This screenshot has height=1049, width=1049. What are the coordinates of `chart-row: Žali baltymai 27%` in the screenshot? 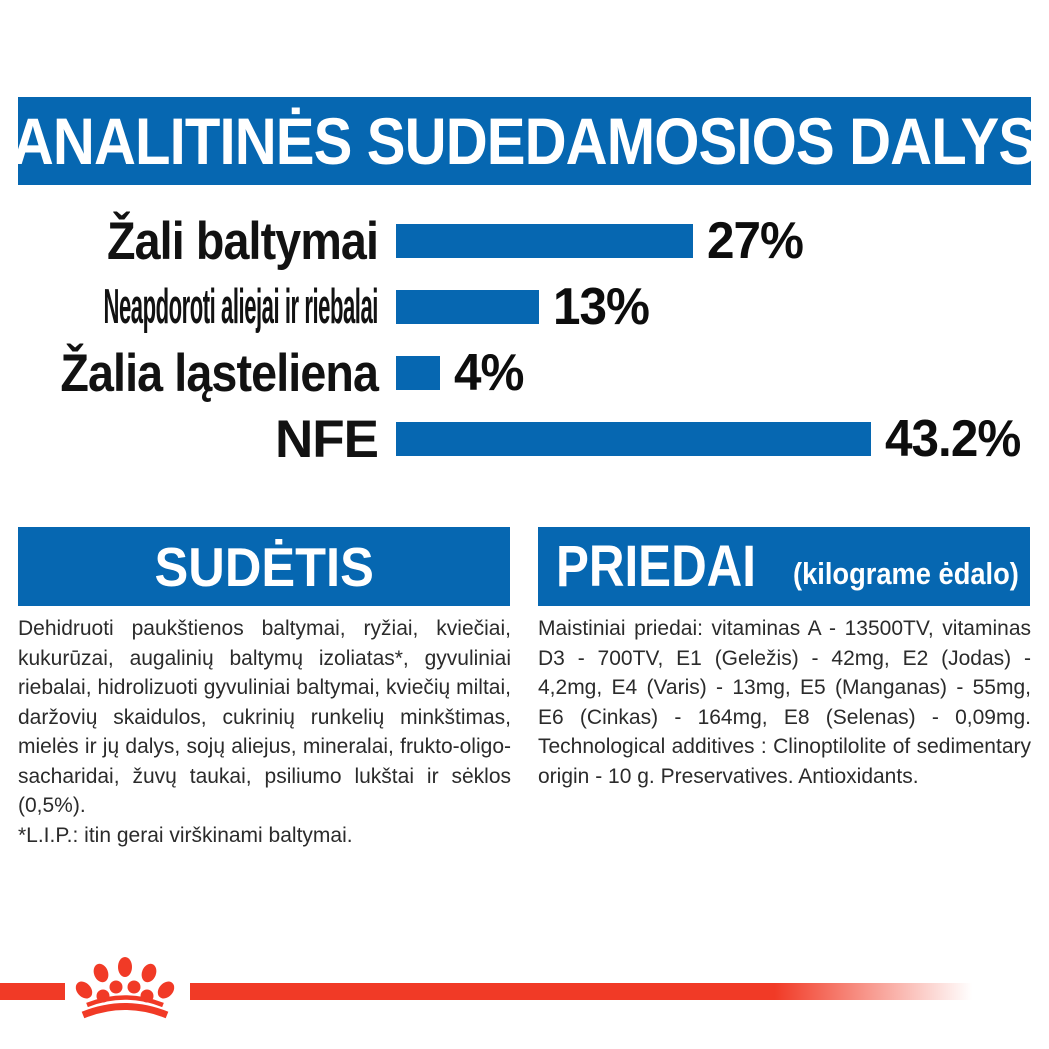 It's located at (524, 241).